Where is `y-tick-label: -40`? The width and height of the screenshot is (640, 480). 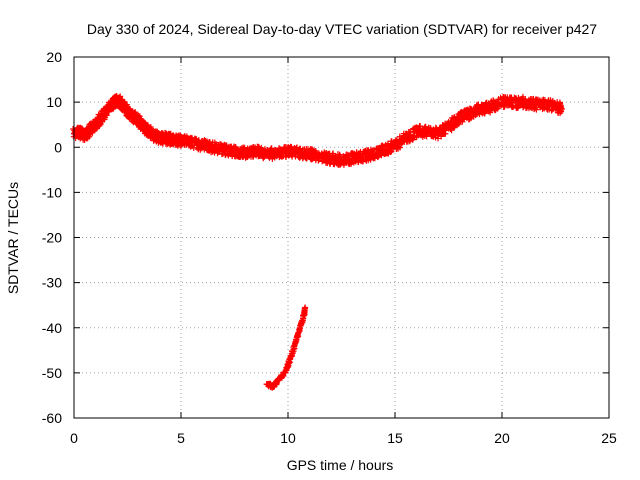 y-tick-label: -40 is located at coordinates (52, 328).